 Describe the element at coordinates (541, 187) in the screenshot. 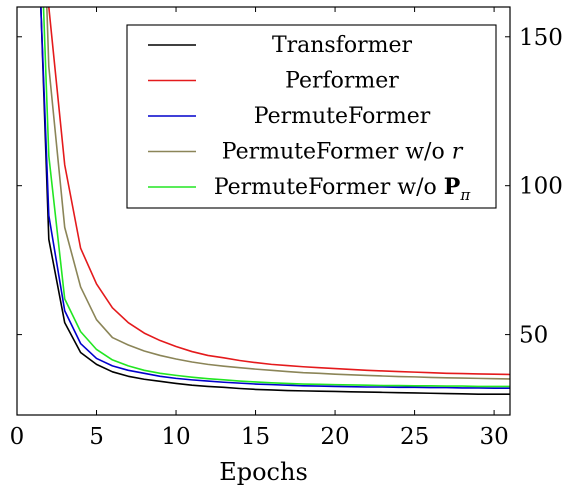

I see `y-tick-label: 100` at that location.